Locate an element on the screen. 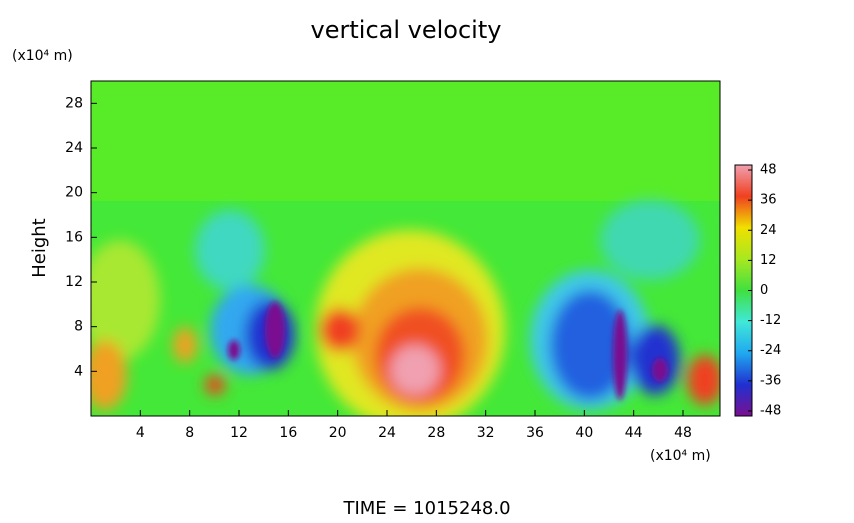  x-tick-label: 44 is located at coordinates (634, 433).